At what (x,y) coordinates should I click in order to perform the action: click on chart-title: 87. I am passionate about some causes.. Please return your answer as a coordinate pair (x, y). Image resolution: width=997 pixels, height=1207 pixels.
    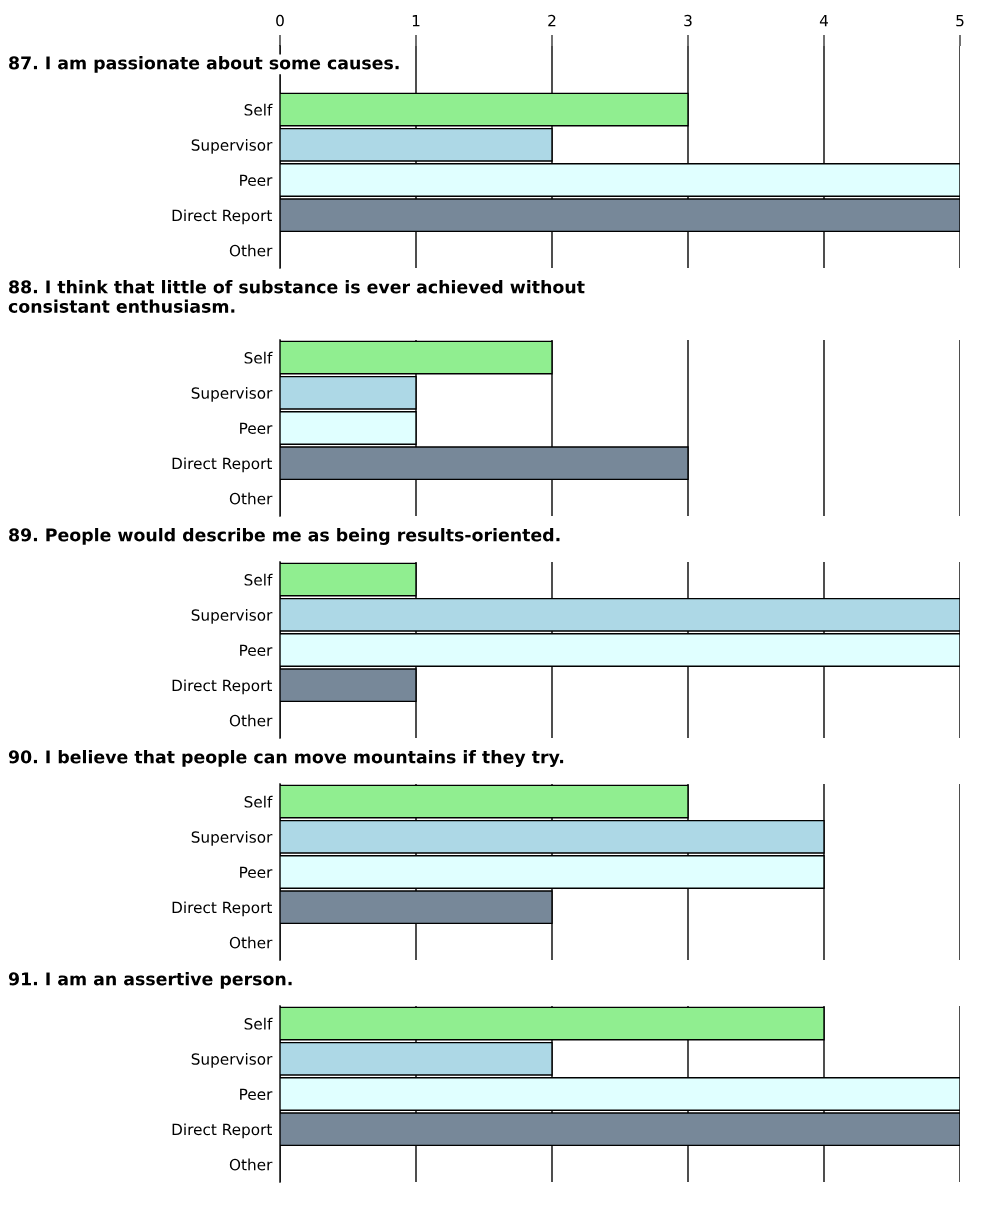
    Looking at the image, I should click on (204, 64).